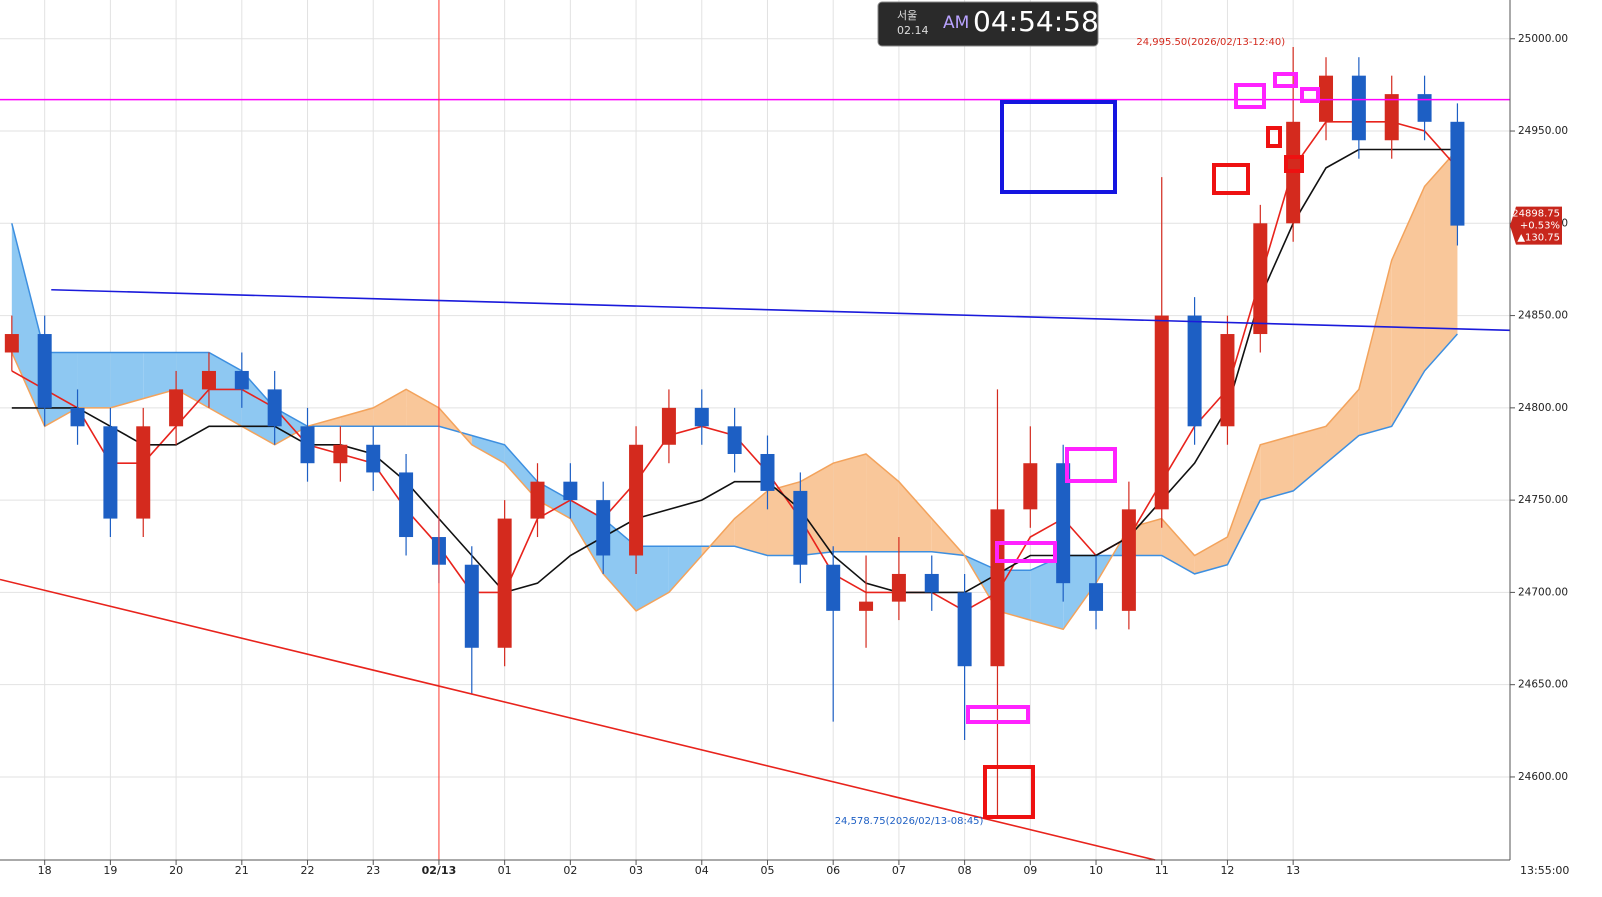 Image resolution: width=1602 pixels, height=897 pixels. Describe the element at coordinates (1036, 21) in the screenshot. I see `clock-time: 04:54:58` at that location.